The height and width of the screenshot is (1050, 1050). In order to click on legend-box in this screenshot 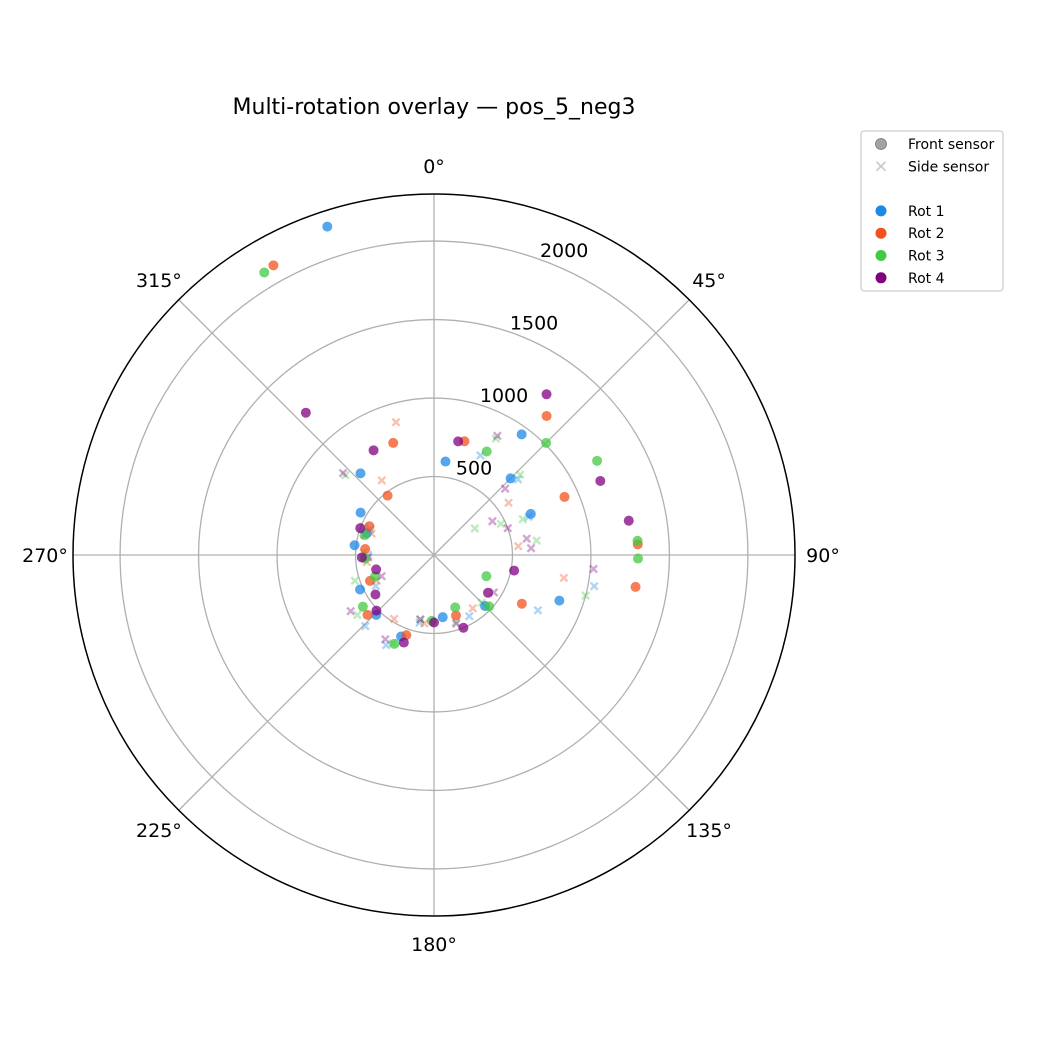, I will do `click(932, 211)`.